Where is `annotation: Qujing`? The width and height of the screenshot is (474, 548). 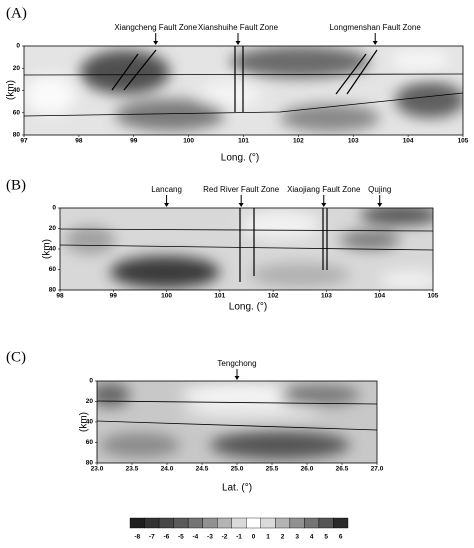 annotation: Qujing is located at coordinates (379, 189).